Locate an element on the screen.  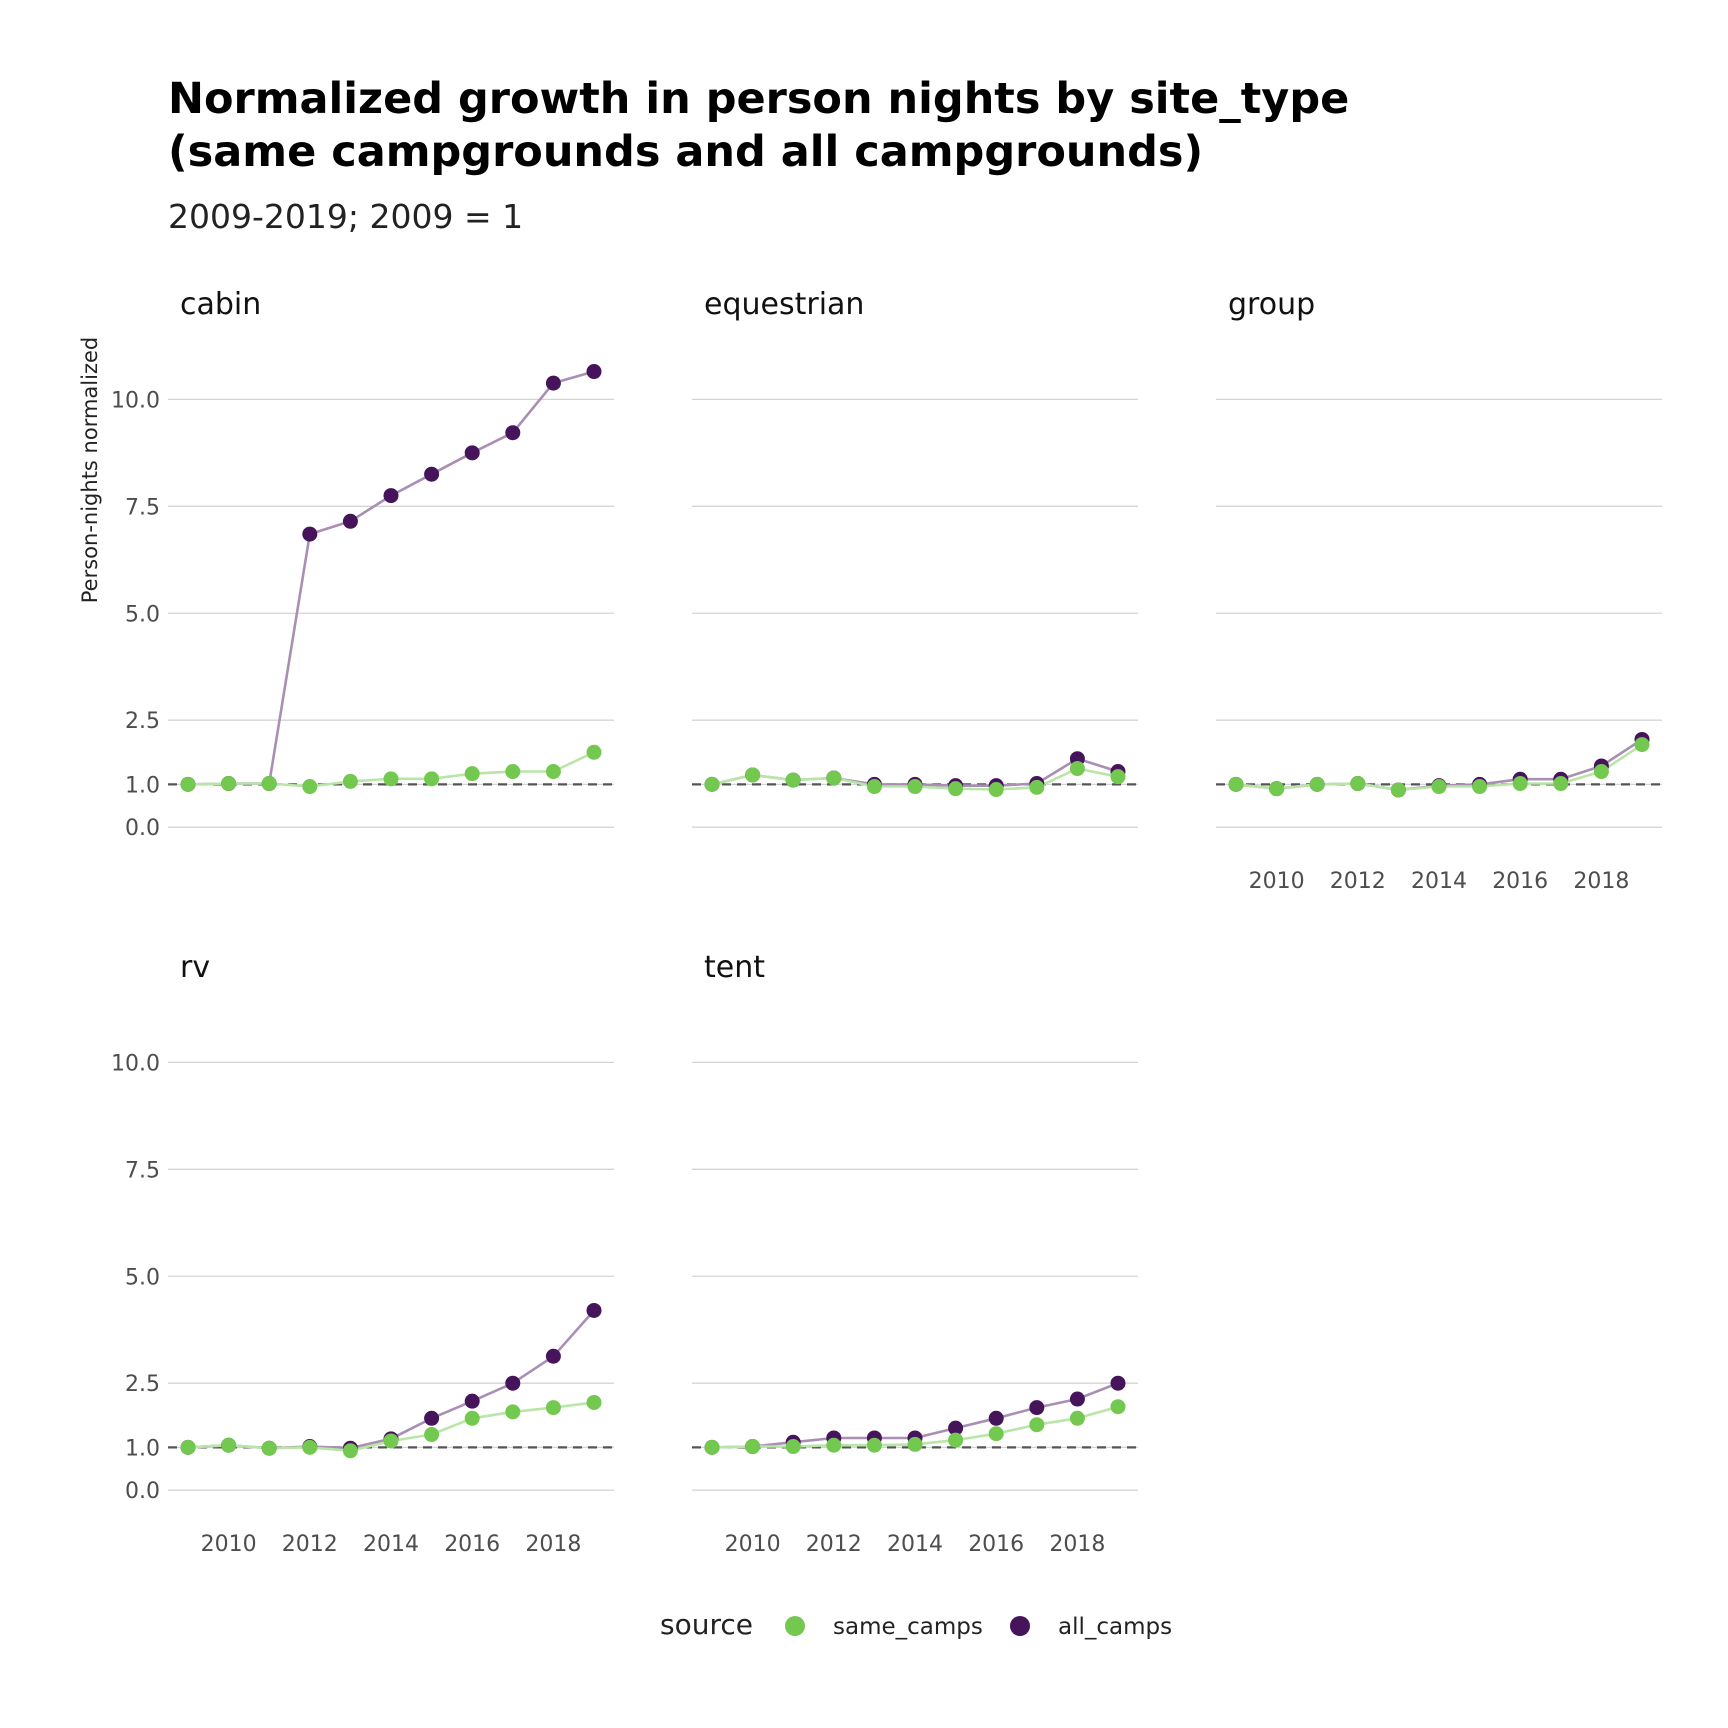
y-axis-label: Person-nights normalized is located at coordinates (90, 470).